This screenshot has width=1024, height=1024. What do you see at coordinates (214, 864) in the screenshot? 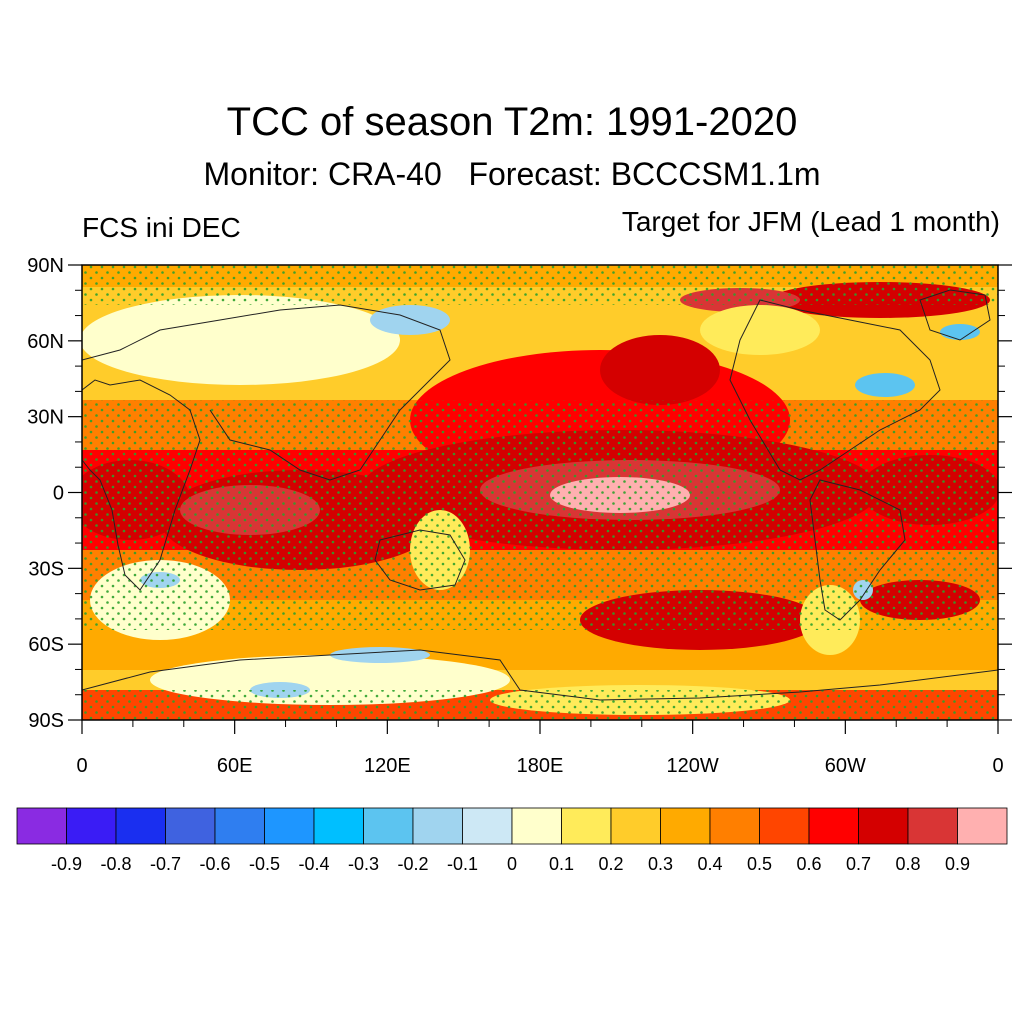
I see `colorbar-label: -0.6` at bounding box center [214, 864].